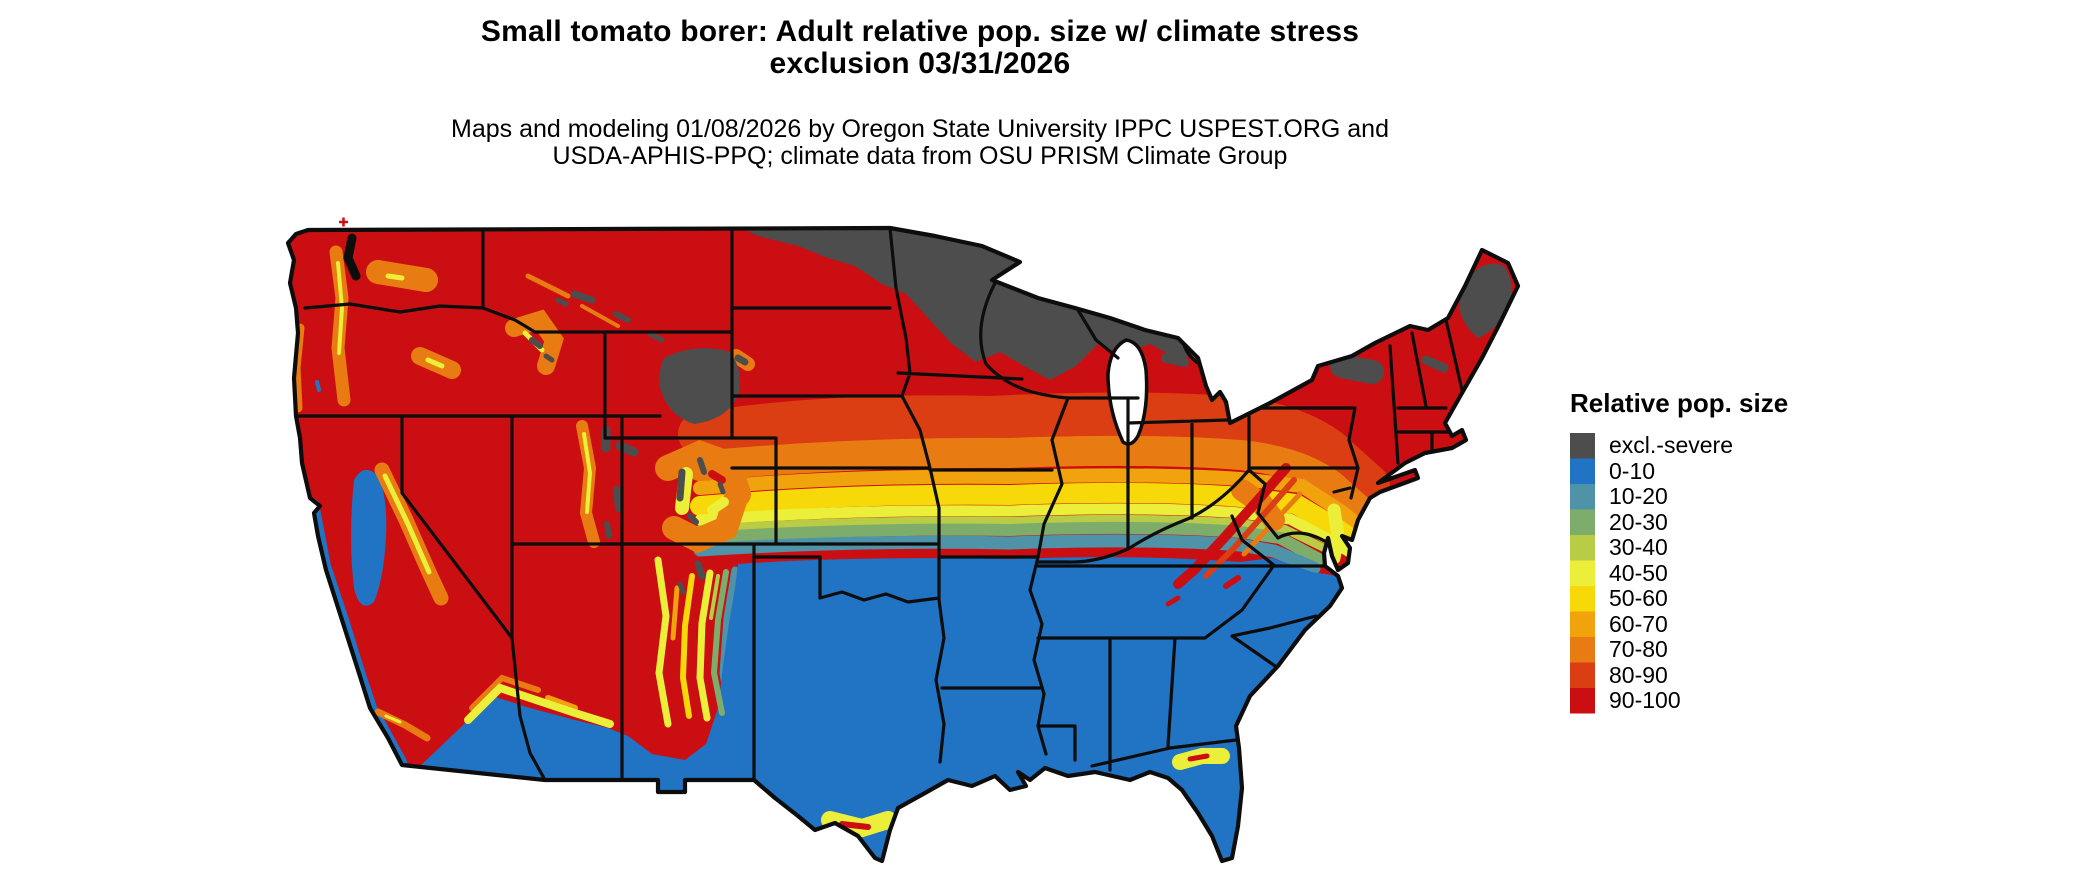 Image resolution: width=2100 pixels, height=892 pixels. What do you see at coordinates (1638, 649) in the screenshot?
I see `legend-label-70-80: 70-80` at bounding box center [1638, 649].